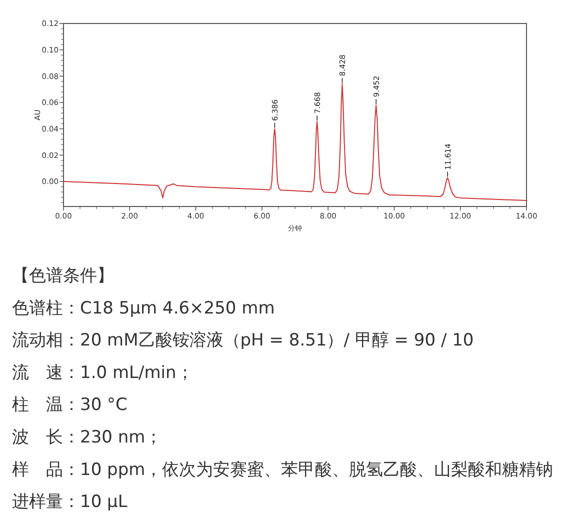 The image size is (566, 523). Describe the element at coordinates (63, 276) in the screenshot. I see `conditions-heading: 【色谱条件】` at that location.